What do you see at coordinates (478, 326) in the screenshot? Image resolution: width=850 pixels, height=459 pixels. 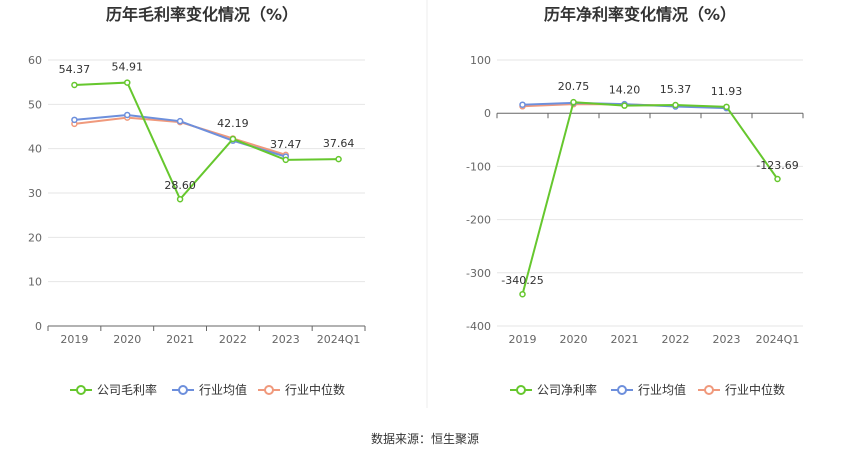 I see `y-tick-label: -400` at bounding box center [478, 326].